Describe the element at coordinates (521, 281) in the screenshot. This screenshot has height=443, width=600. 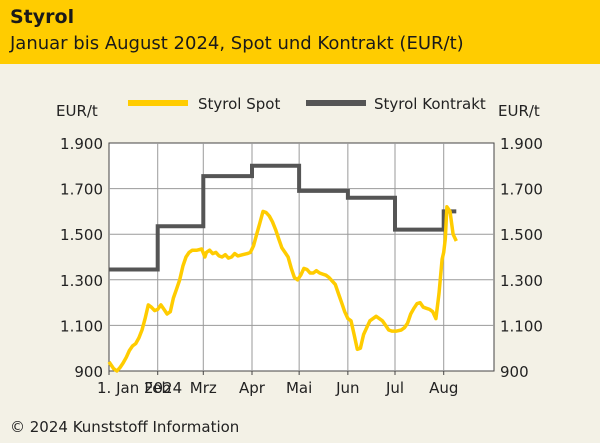
I see `y-tick-label-right: 1.300` at that location.